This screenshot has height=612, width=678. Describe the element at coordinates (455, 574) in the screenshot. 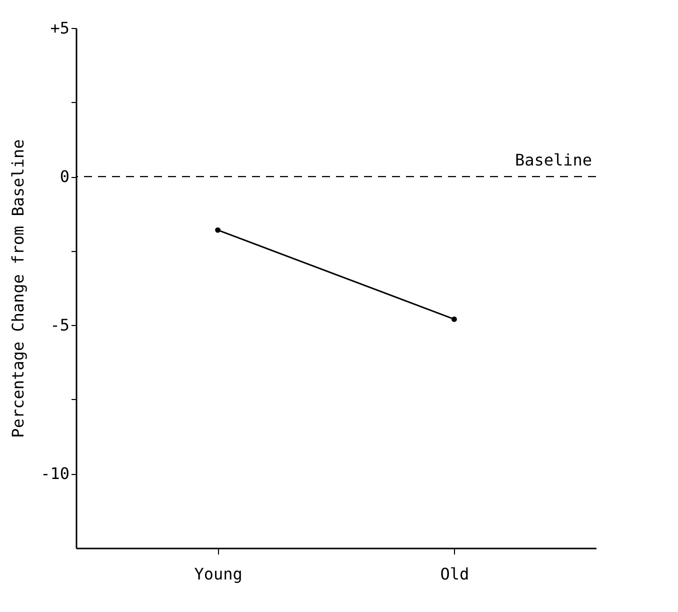

I see `x-tick-label: Old` at that location.